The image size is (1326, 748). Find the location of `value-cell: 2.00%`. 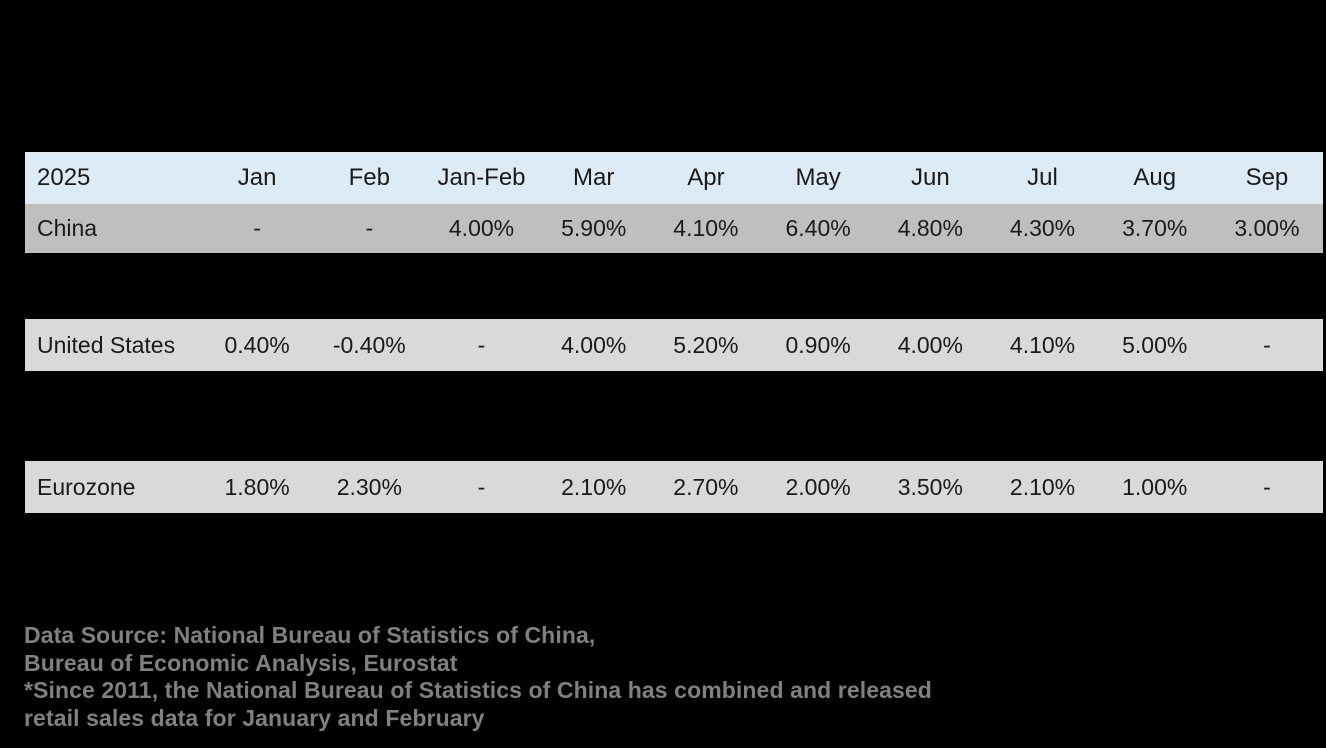

value-cell: 2.00% is located at coordinates (818, 486).